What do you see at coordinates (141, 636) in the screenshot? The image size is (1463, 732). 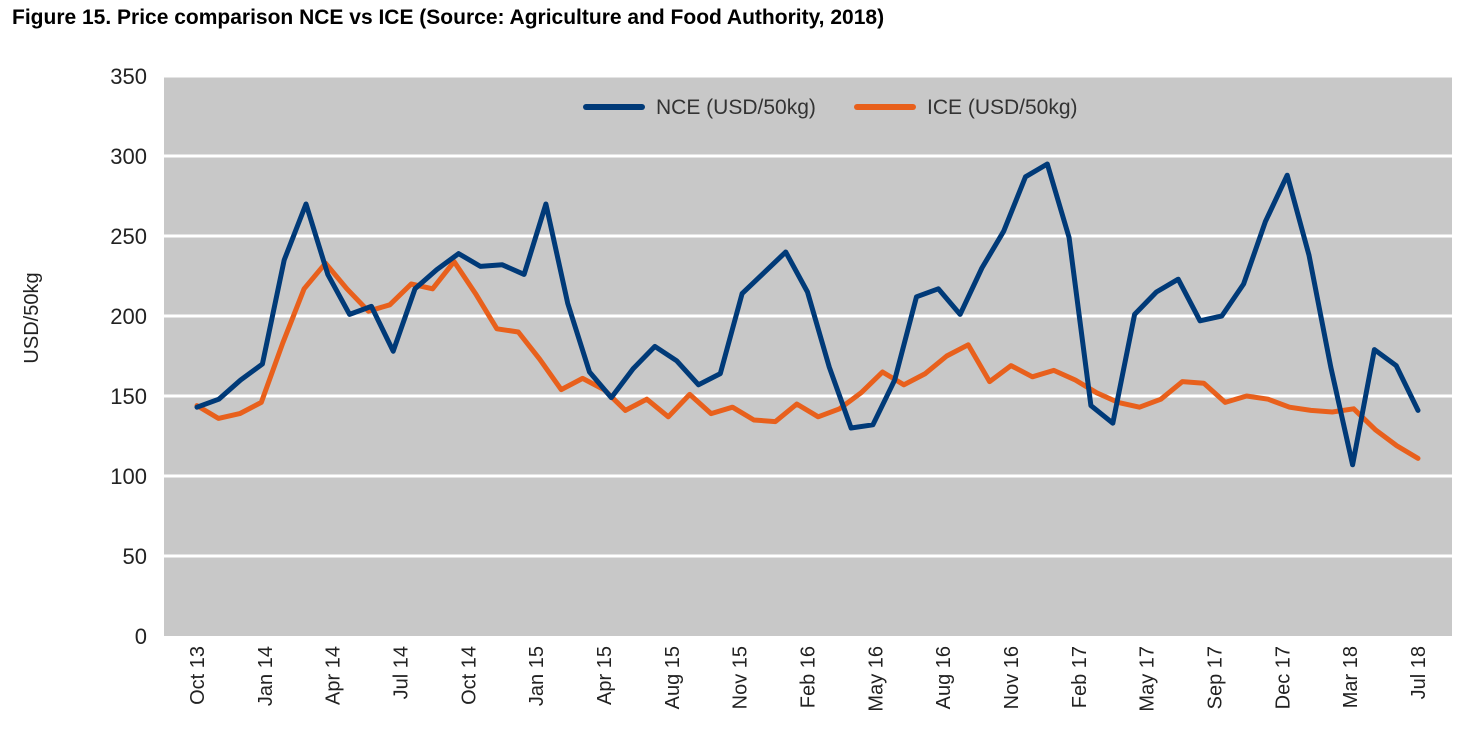 I see `y-tick-label: 0` at bounding box center [141, 636].